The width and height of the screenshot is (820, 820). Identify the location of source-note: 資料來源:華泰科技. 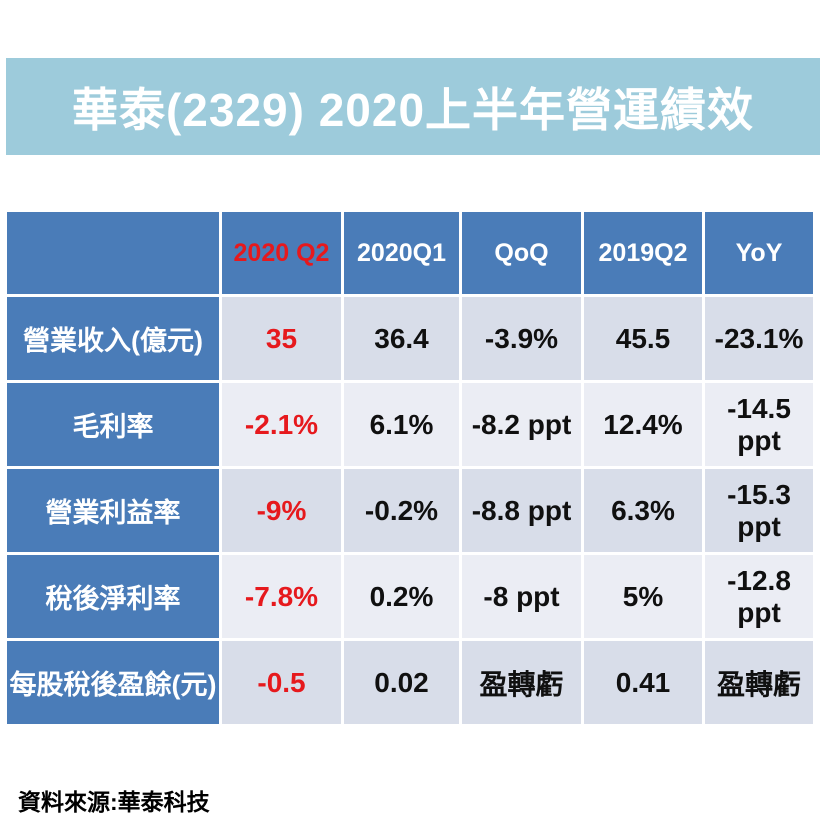
(114, 802).